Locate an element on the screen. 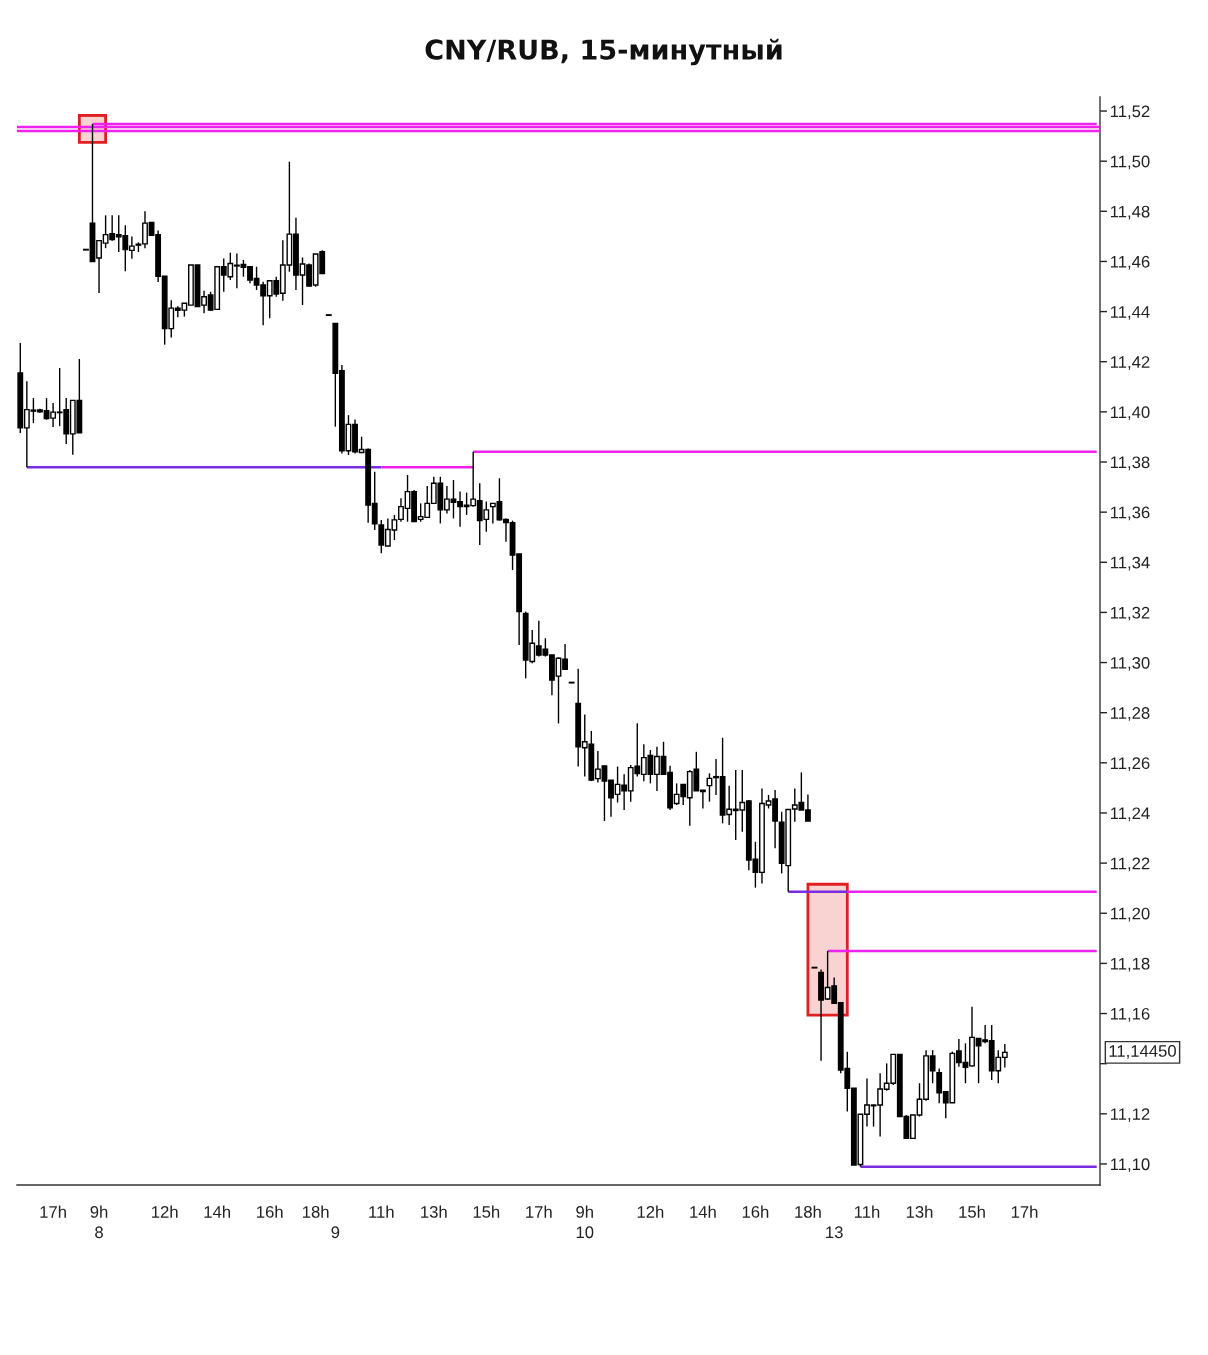 Image resolution: width=1208 pixels, height=1355 pixels. x-tick-label: 13 is located at coordinates (834, 1232).